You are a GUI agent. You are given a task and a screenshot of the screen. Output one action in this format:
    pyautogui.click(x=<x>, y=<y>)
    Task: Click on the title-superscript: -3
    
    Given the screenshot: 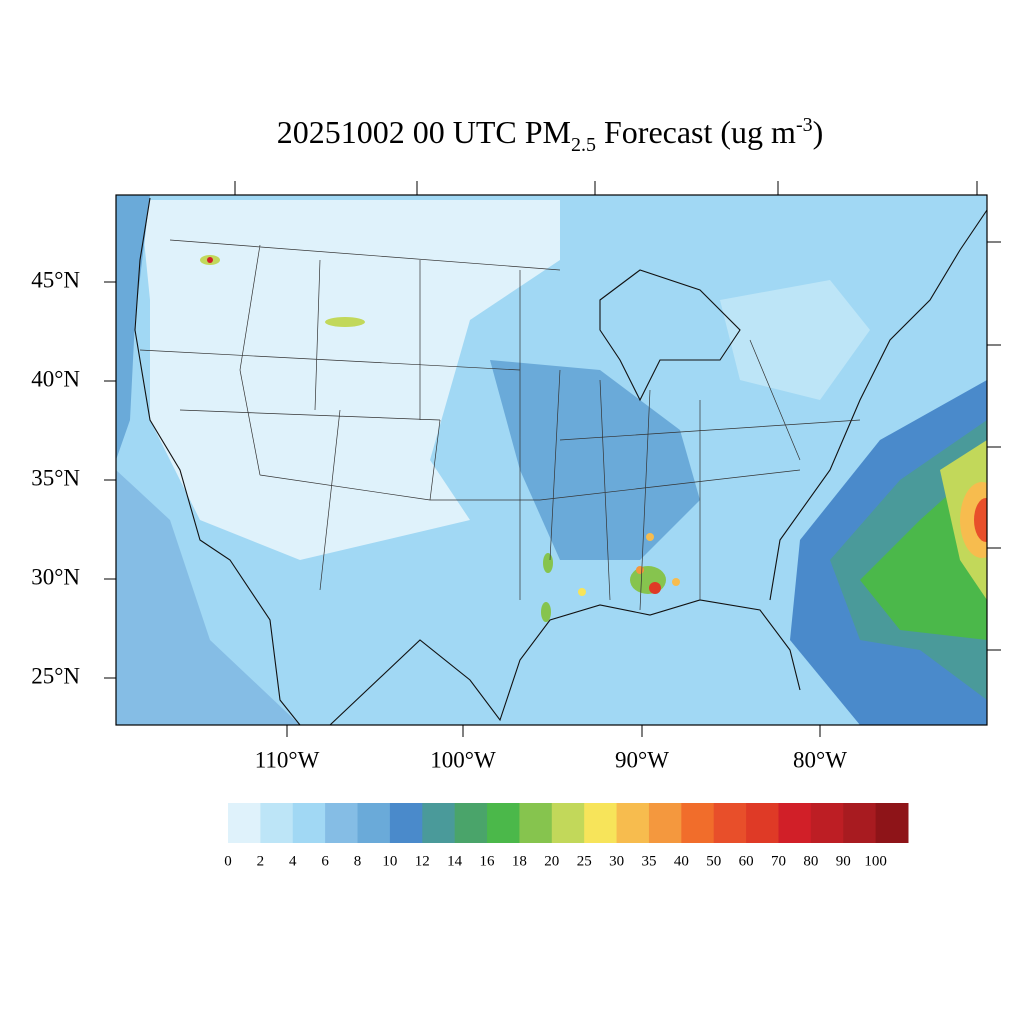 What is the action you would take?
    pyautogui.click(x=804, y=125)
    